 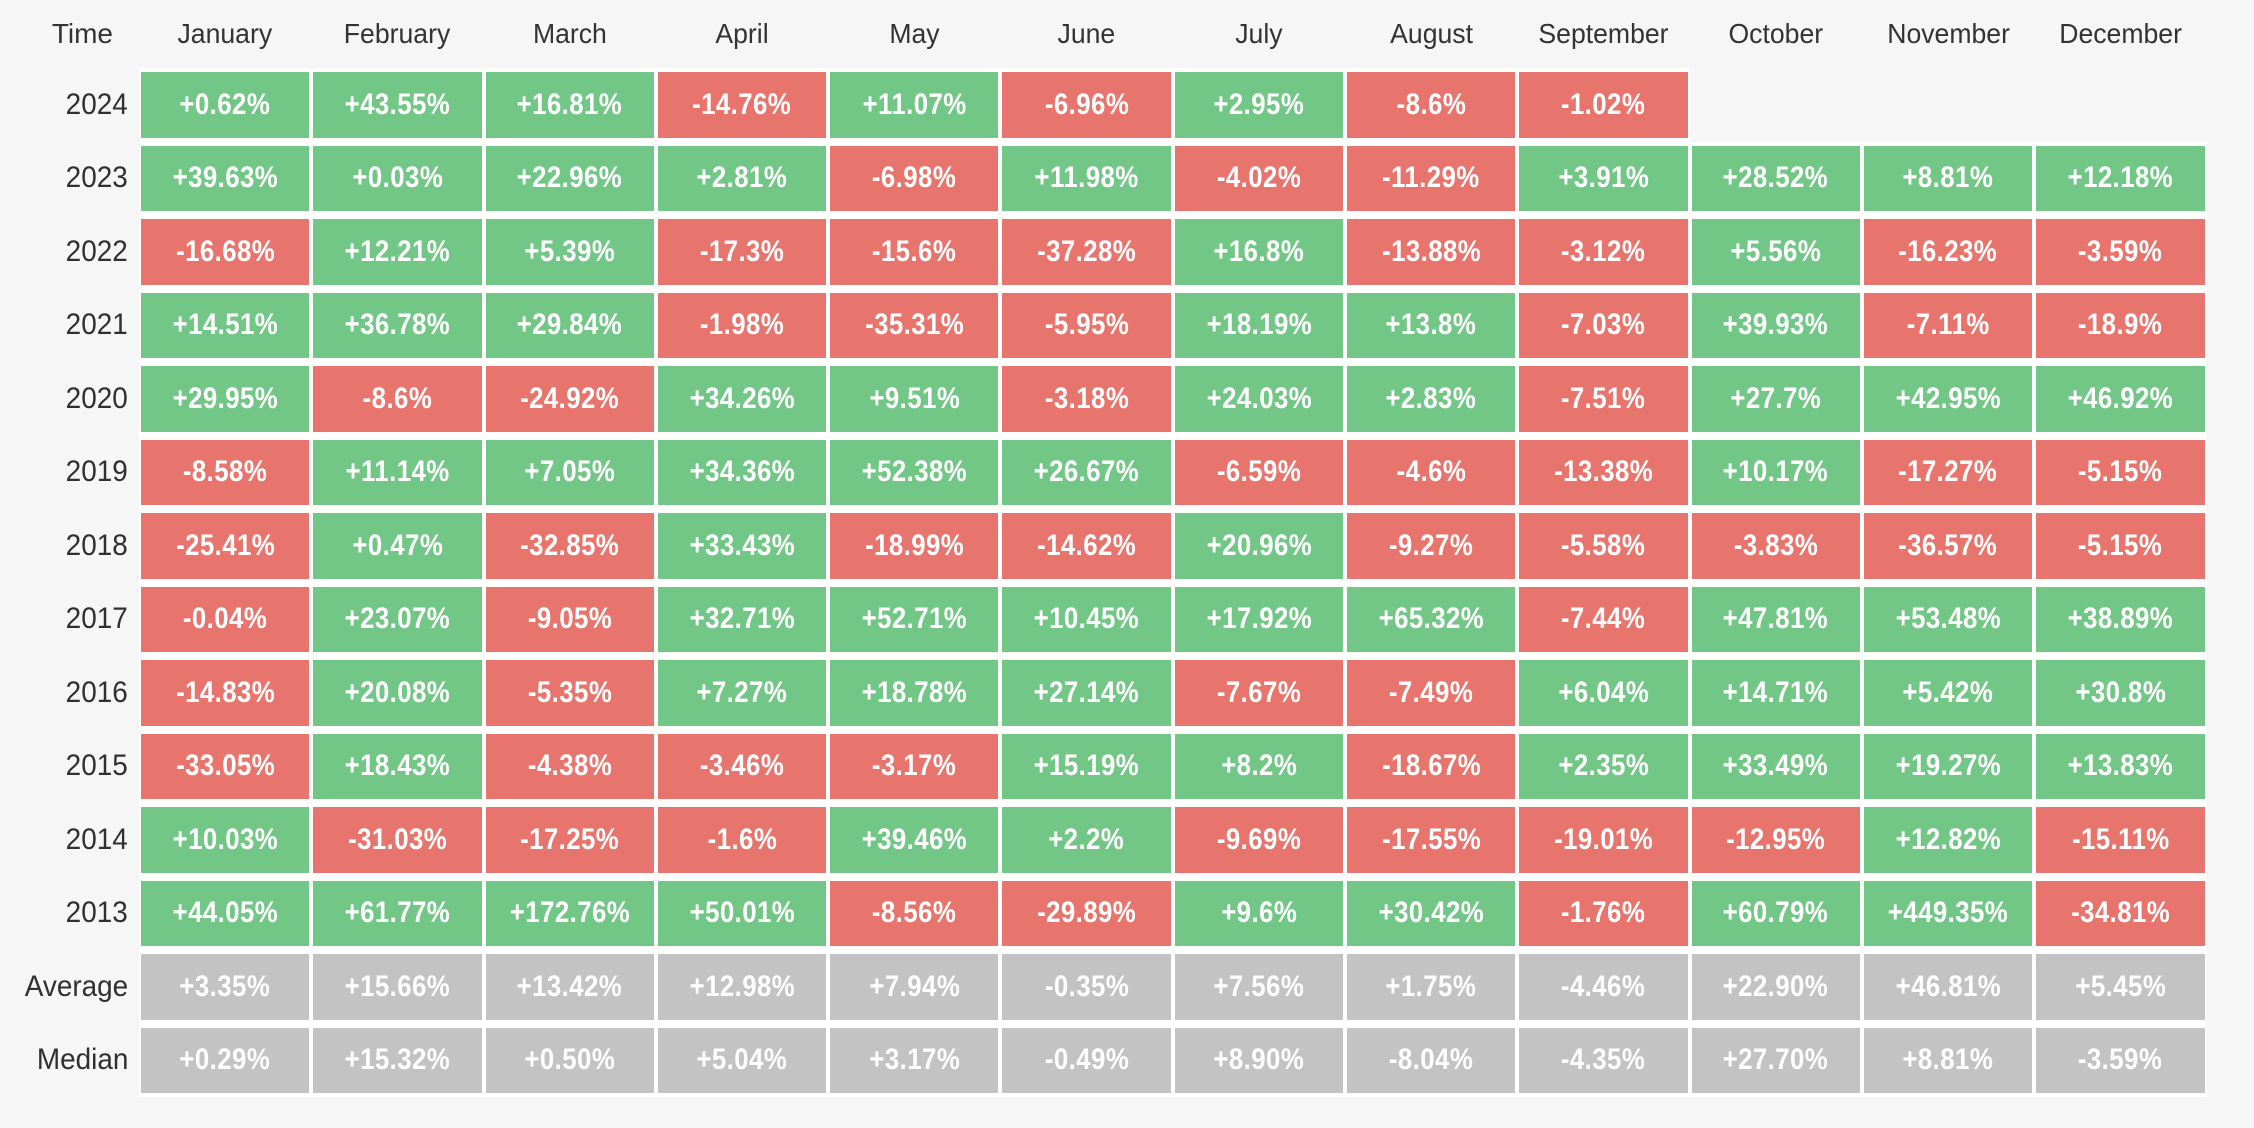 I want to click on return-cell: -7.49%, so click(x=1431, y=693).